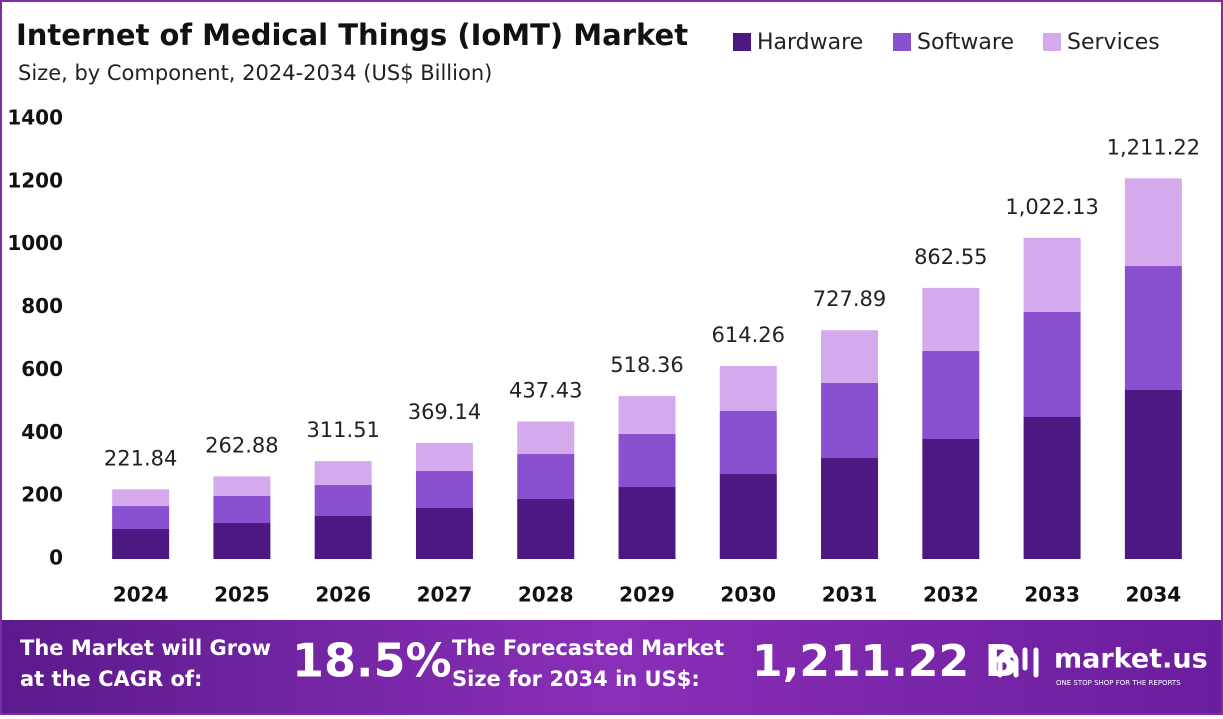 The image size is (1223, 719). What do you see at coordinates (1154, 595) in the screenshot?
I see `x-tick-label: 2034` at bounding box center [1154, 595].